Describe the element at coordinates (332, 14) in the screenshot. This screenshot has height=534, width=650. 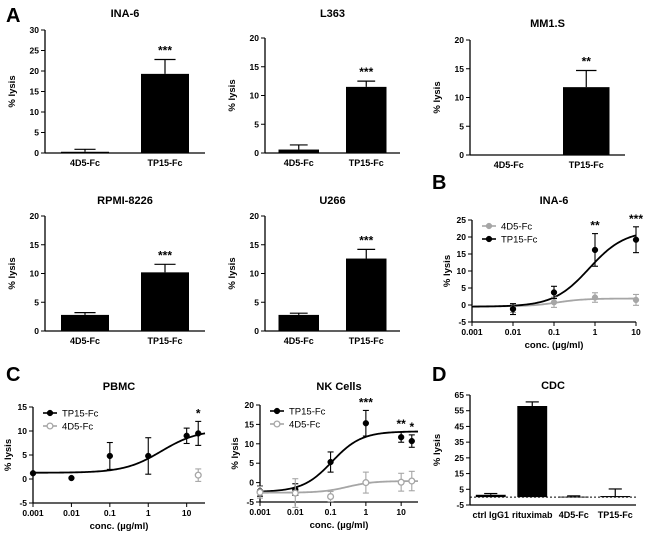
I see `chart-title: L363` at that location.